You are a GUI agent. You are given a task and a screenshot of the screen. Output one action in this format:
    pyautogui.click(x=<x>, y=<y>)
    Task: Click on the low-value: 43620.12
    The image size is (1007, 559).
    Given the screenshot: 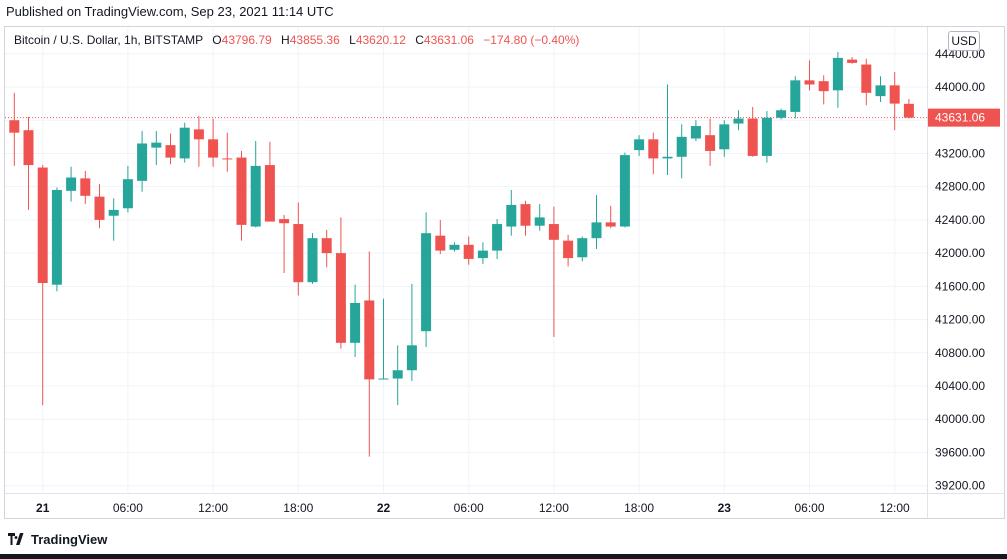 What is the action you would take?
    pyautogui.click(x=380, y=40)
    